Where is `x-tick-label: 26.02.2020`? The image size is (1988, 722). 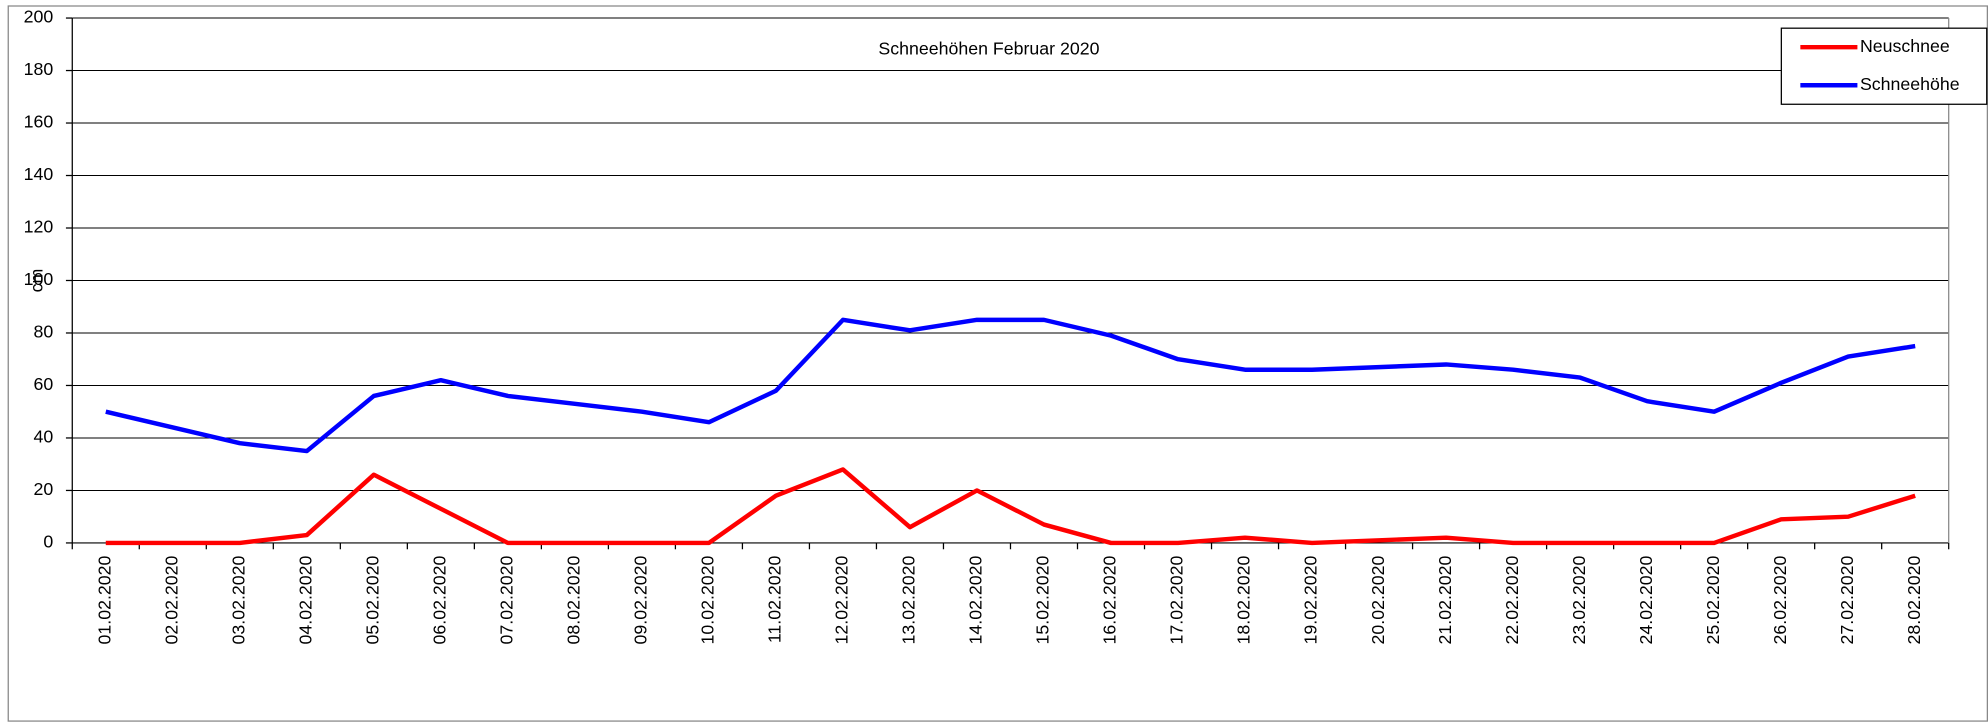
x-tick-label: 26.02.2020 is located at coordinates (1780, 599).